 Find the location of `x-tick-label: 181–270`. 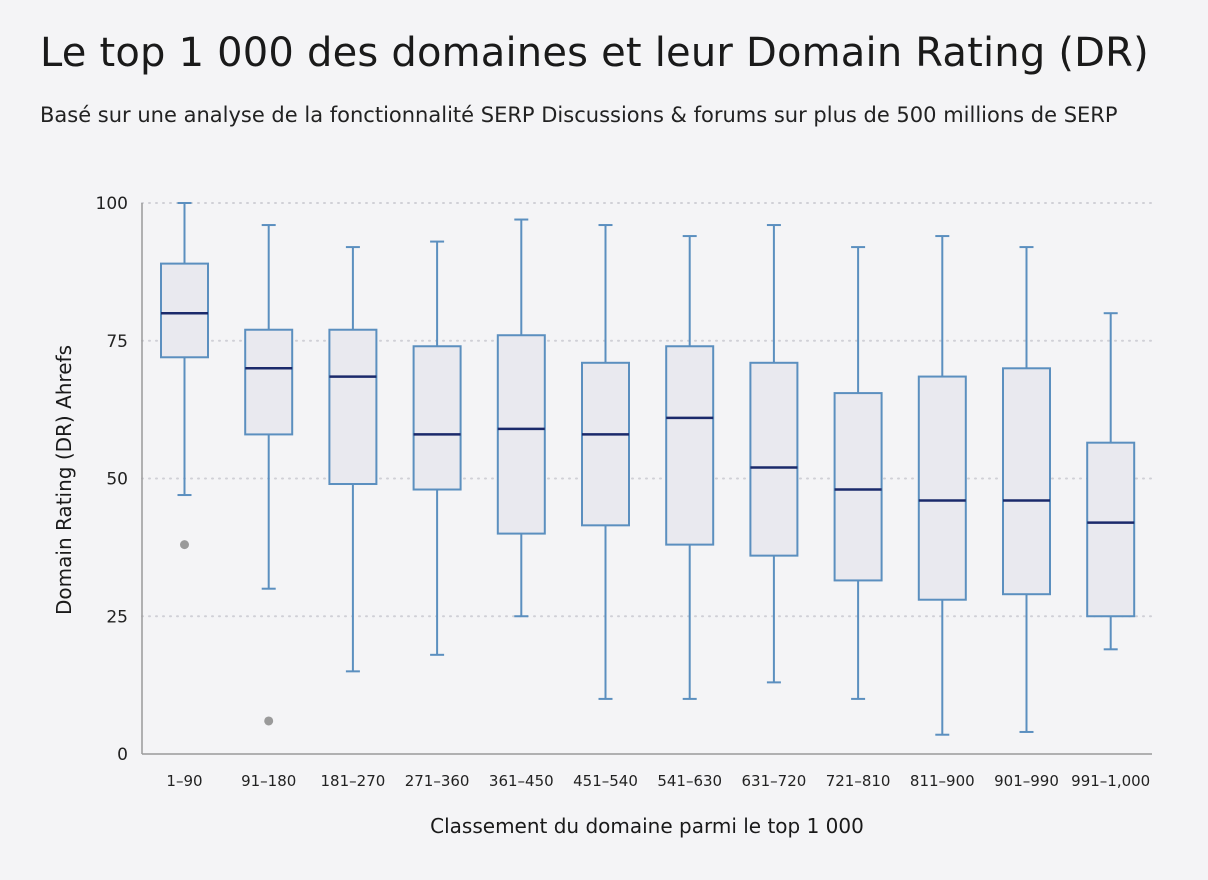

x-tick-label: 181–270 is located at coordinates (353, 781).